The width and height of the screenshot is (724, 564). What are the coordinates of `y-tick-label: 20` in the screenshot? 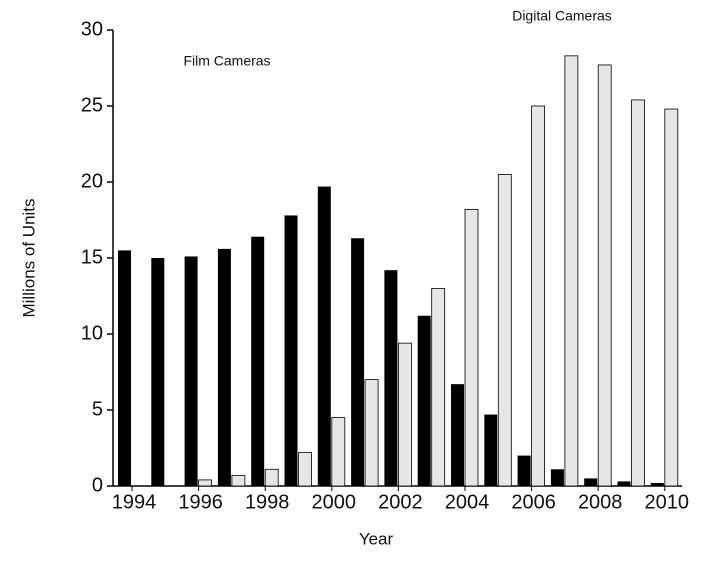 It's located at (92, 181).